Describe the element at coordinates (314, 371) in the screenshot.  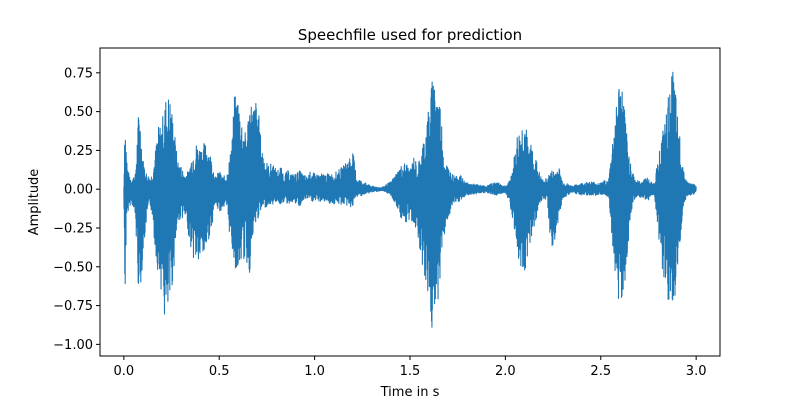
I see `x-tick-label: 1.0` at that location.